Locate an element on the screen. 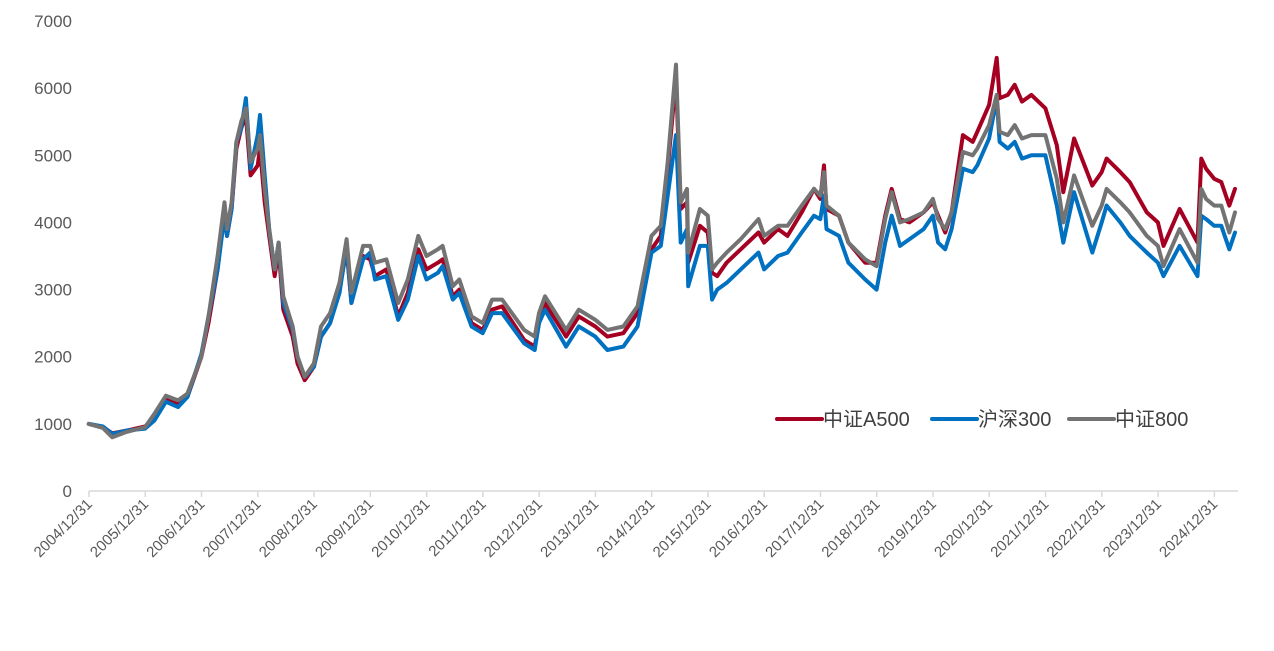 This screenshot has width=1274, height=651. x-tick-label: 2008/12/31 is located at coordinates (288, 528).